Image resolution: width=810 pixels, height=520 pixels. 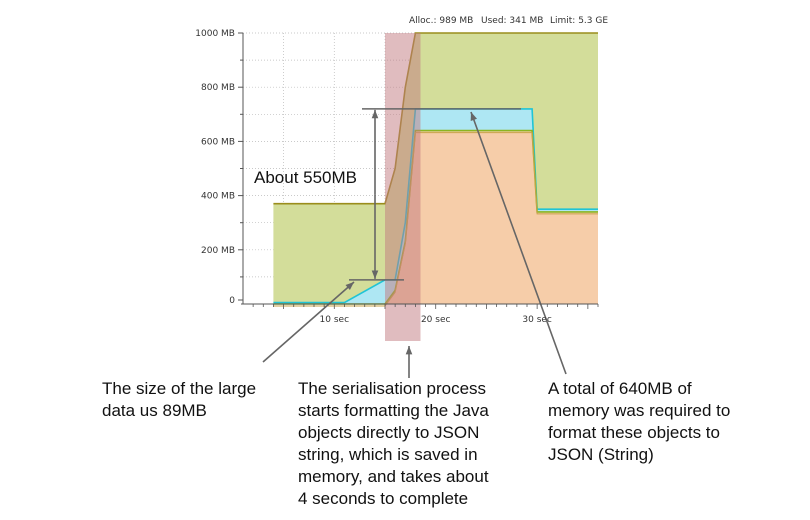 What do you see at coordinates (392, 388) in the screenshot?
I see `caption-line: The serialisation process` at bounding box center [392, 388].